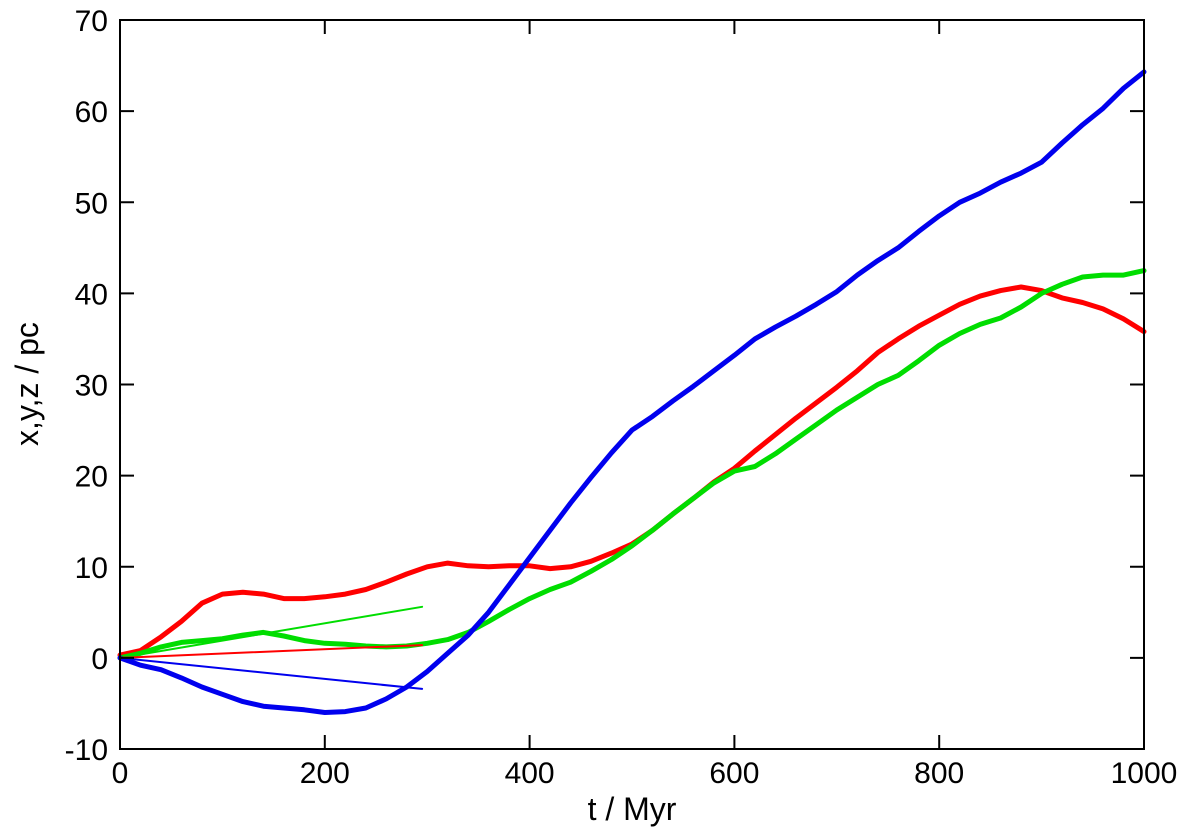 The height and width of the screenshot is (838, 1200). I want to click on x-tick-label: 400, so click(530, 773).